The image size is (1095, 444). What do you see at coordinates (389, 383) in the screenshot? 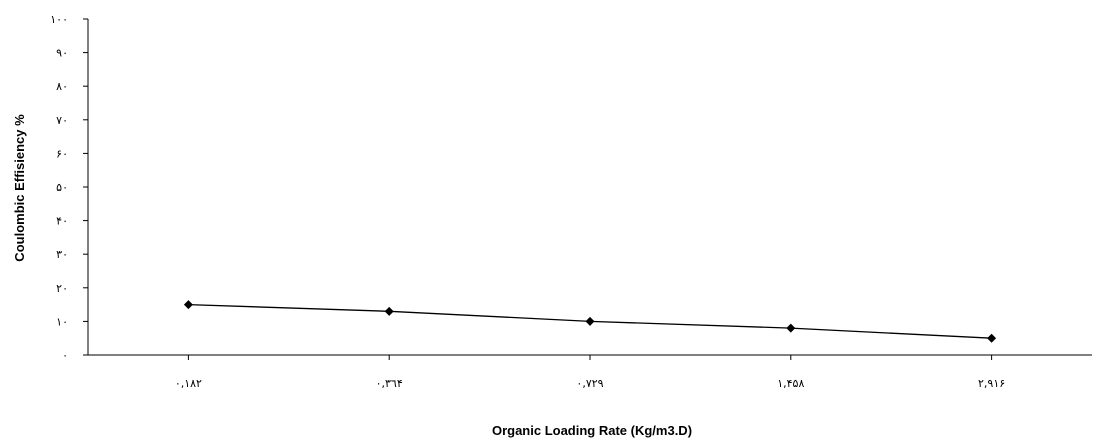
I see `x-tick-label: ٠,٣٦۴` at bounding box center [389, 383].